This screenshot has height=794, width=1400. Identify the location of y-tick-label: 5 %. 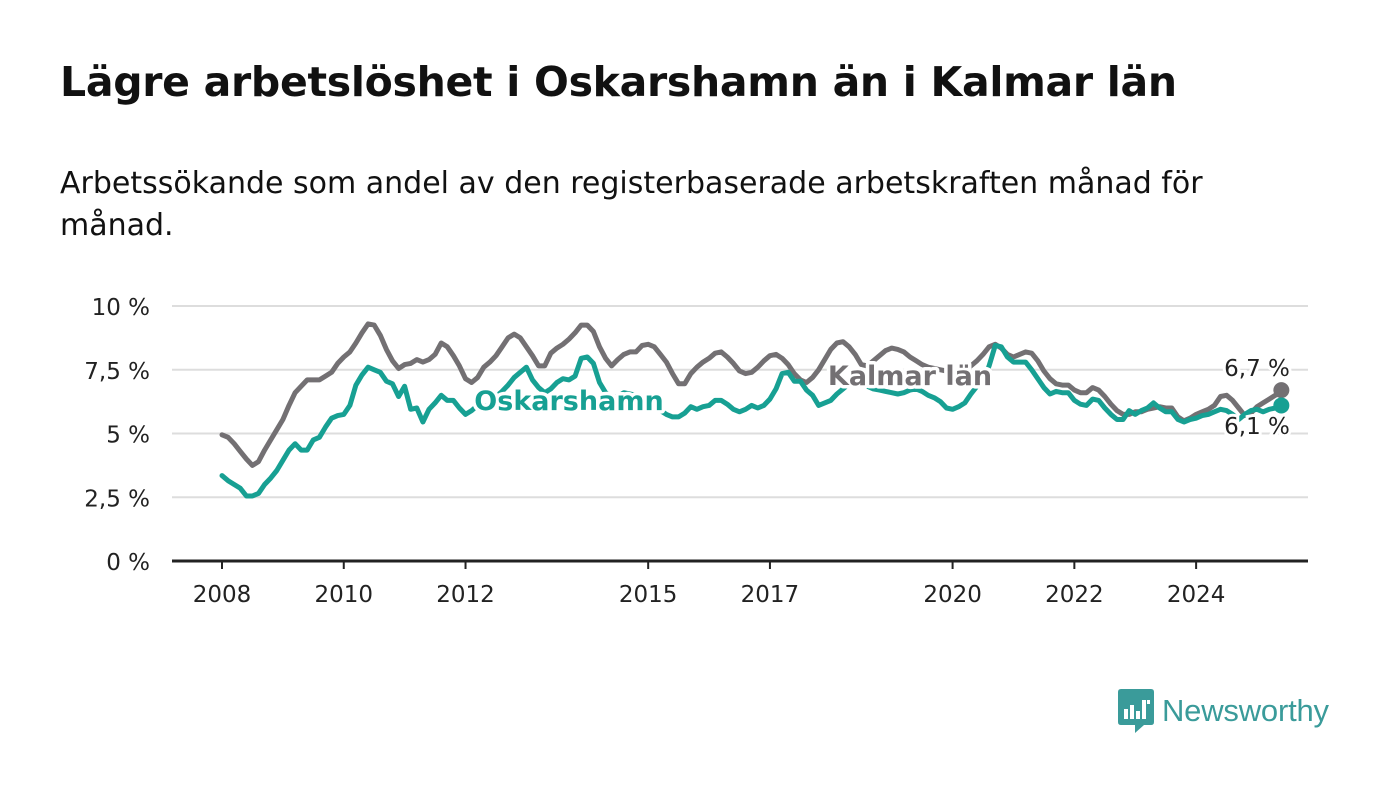
(128, 436).